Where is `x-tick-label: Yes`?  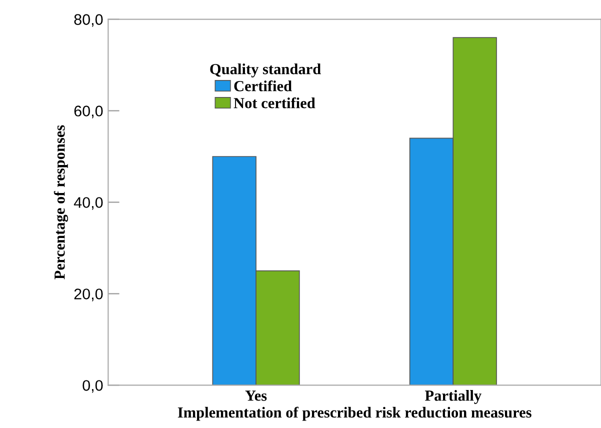
x-tick-label: Yes is located at coordinates (256, 395).